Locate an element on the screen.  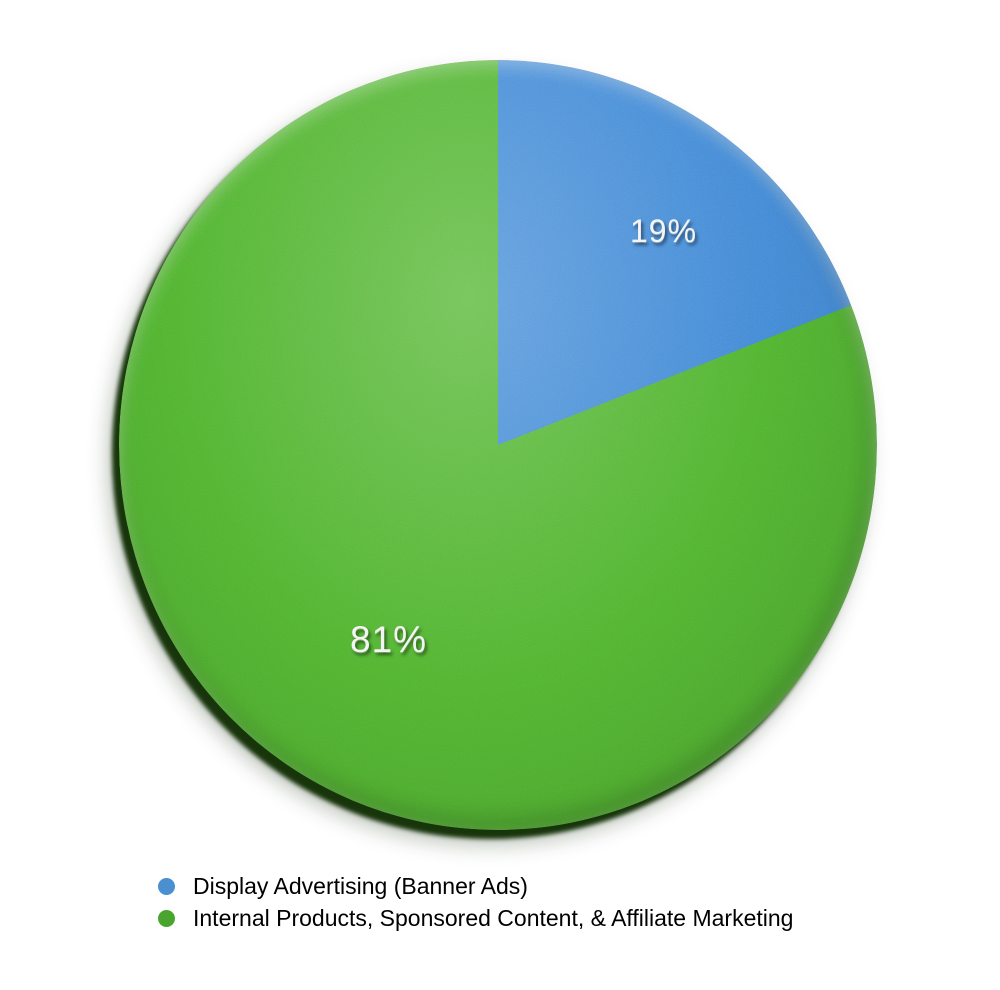
legend-label-display-advertising: Display Advertising (Banner Ads) is located at coordinates (360, 885).